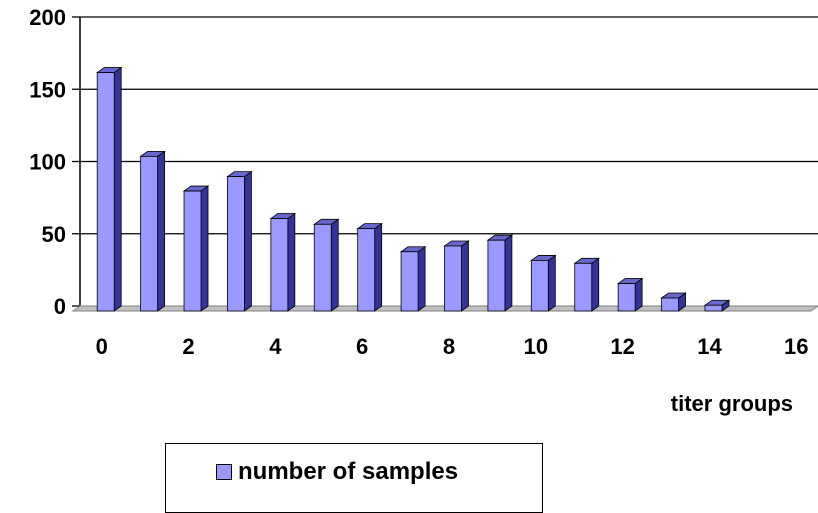 Image resolution: width=818 pixels, height=513 pixels. What do you see at coordinates (47, 89) in the screenshot?
I see `y-tick-label: 150` at bounding box center [47, 89].